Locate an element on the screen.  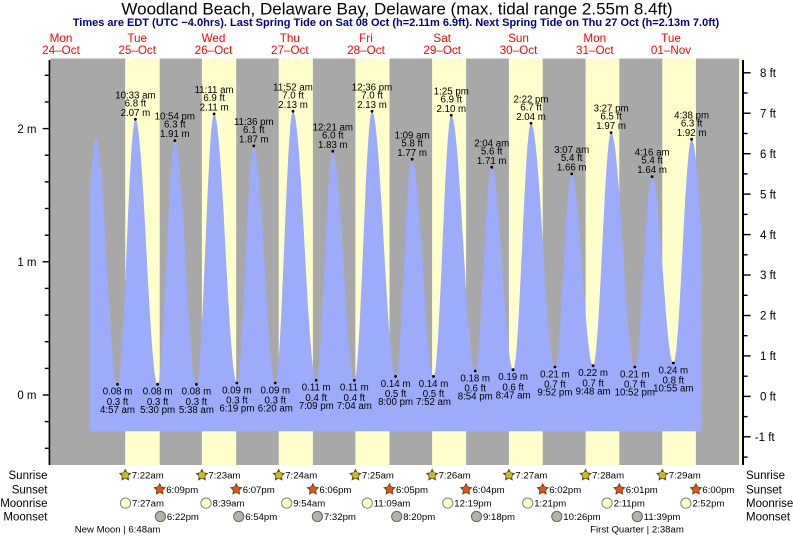
svg-text: 8:00 pm is located at coordinates (395, 402).